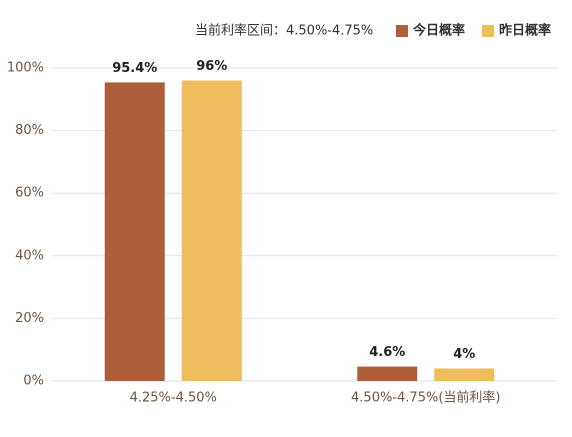 This screenshot has height=437, width=572. What do you see at coordinates (438, 31) in the screenshot?
I see `legend-label: 今日概率` at bounding box center [438, 31].